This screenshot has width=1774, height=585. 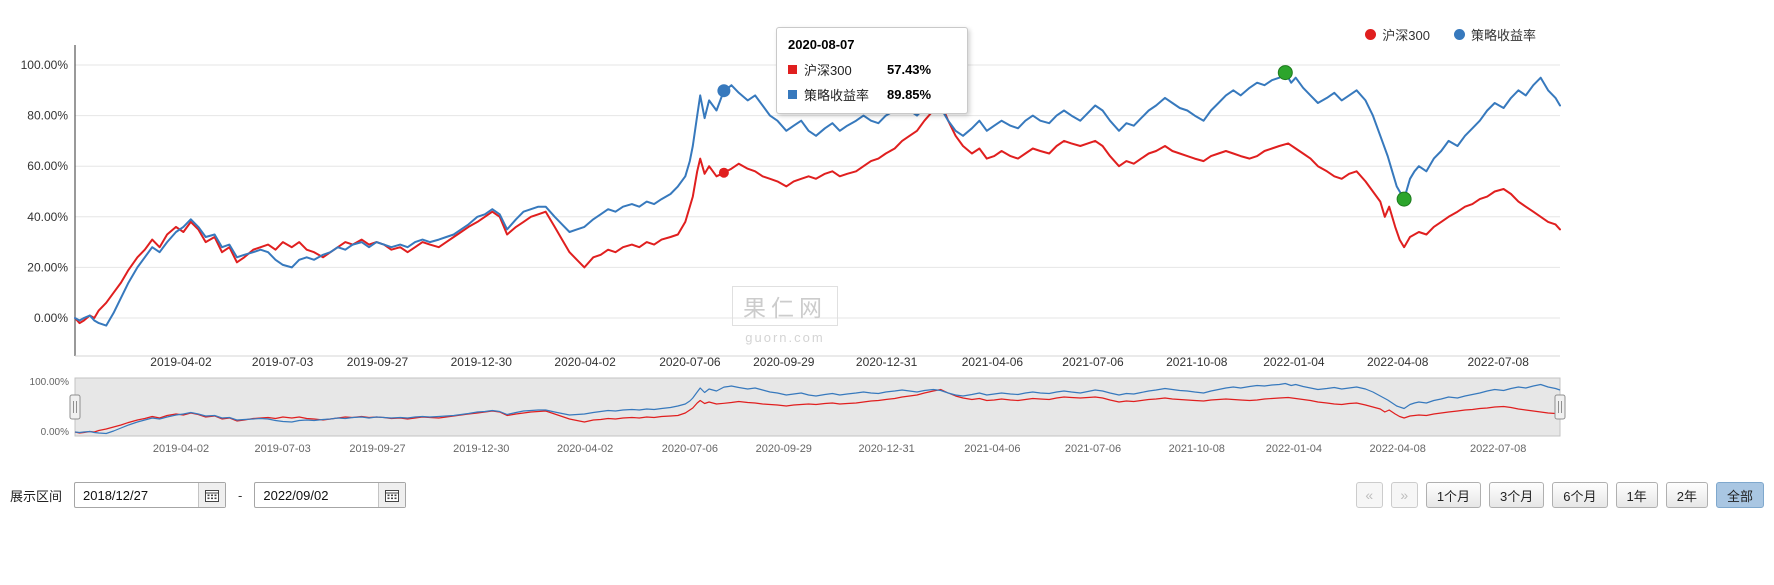 I want to click on pan-right-button: », so click(x=1404, y=495).